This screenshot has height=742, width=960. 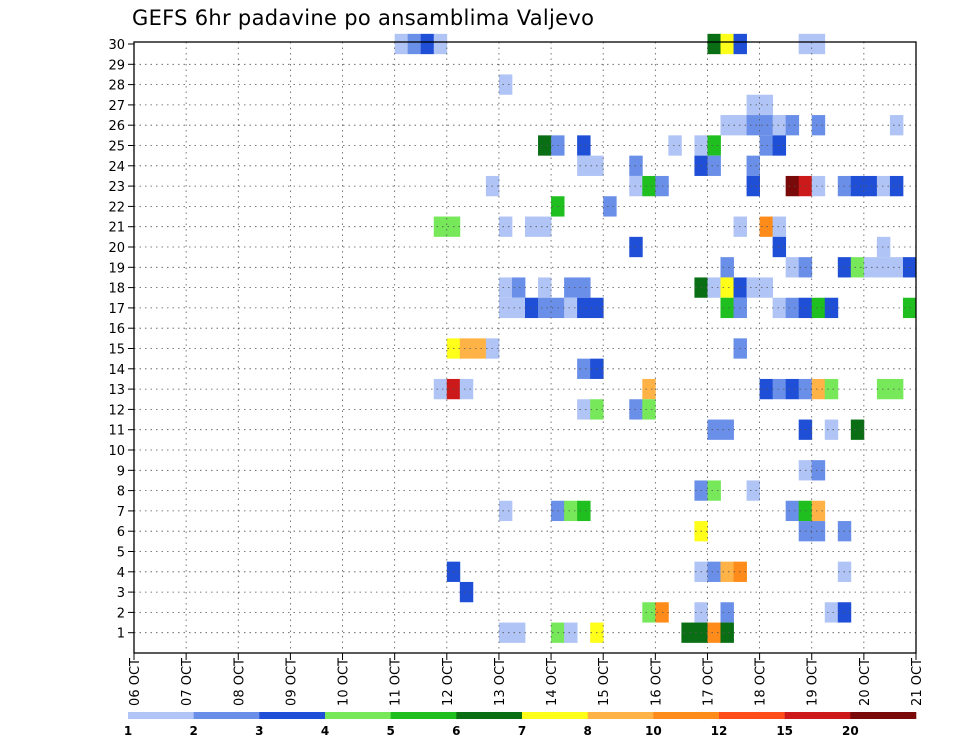 I want to click on y-tick-label: 27, so click(x=116, y=106).